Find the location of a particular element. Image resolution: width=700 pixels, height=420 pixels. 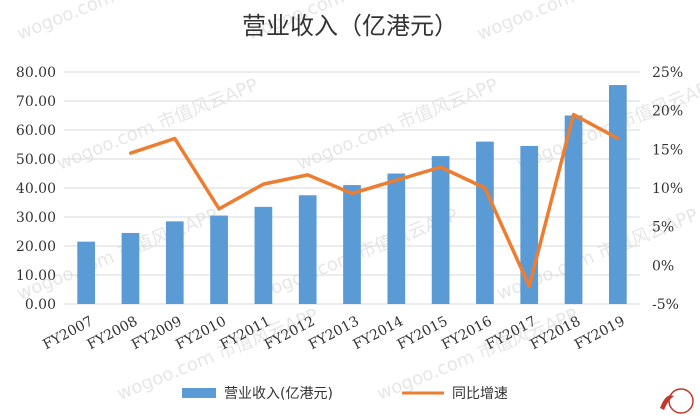

category-label: FY2015 is located at coordinates (423, 333).